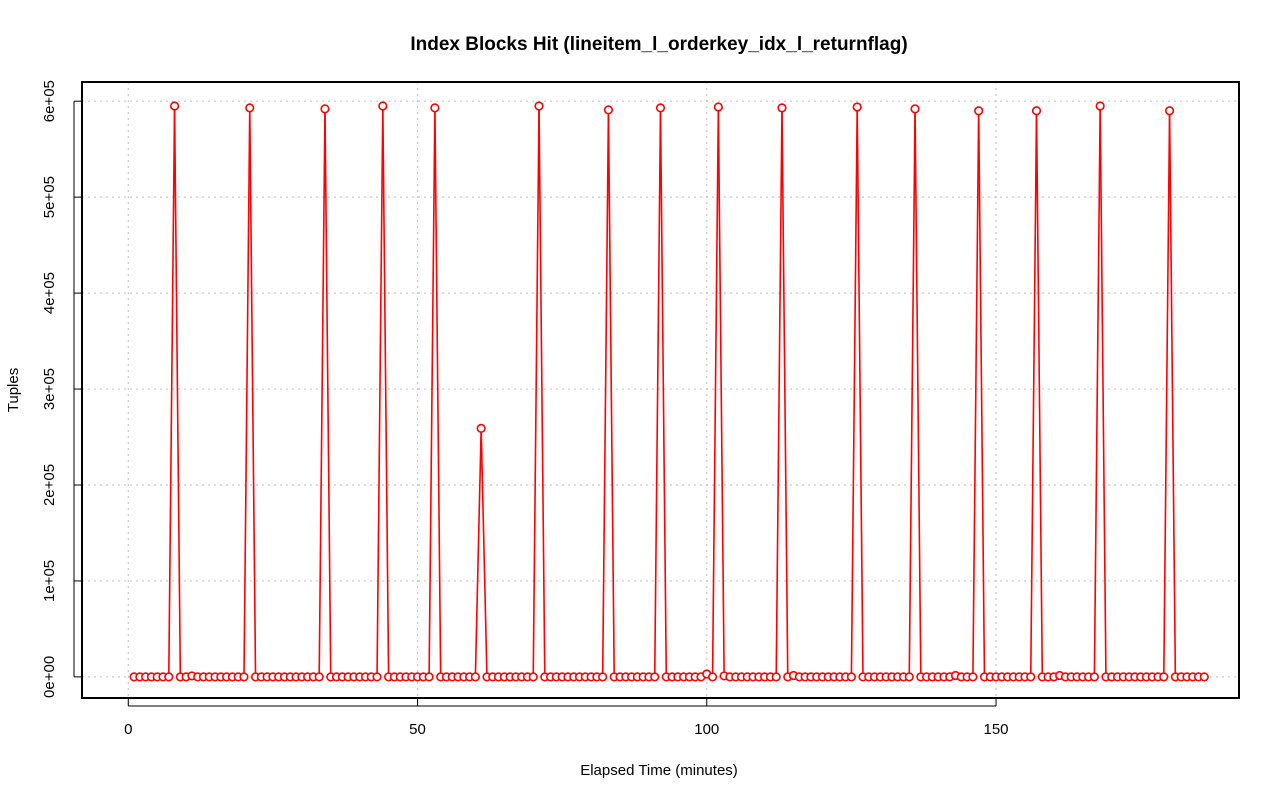  What do you see at coordinates (659, 770) in the screenshot?
I see `x-axis-label: Elapsed Time (minutes)` at bounding box center [659, 770].